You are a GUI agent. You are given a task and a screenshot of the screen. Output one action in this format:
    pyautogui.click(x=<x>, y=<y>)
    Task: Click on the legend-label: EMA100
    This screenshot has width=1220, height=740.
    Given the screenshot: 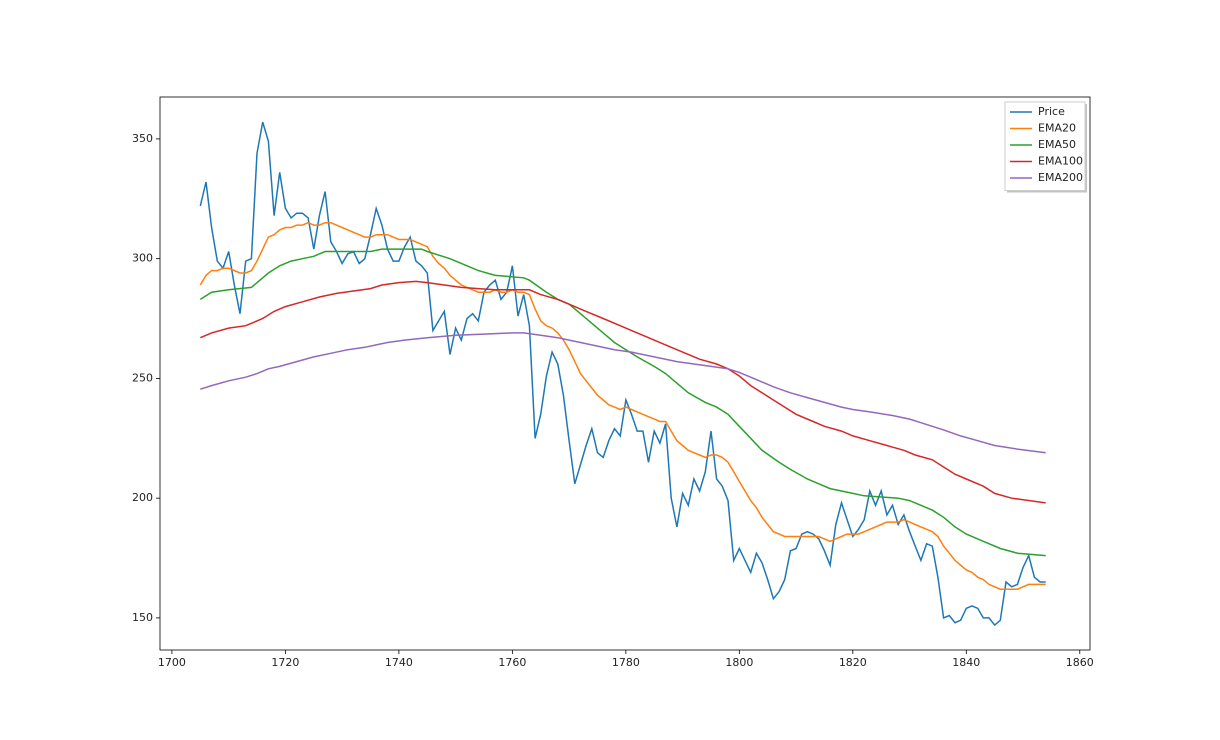 What is the action you would take?
    pyautogui.click(x=1060, y=161)
    